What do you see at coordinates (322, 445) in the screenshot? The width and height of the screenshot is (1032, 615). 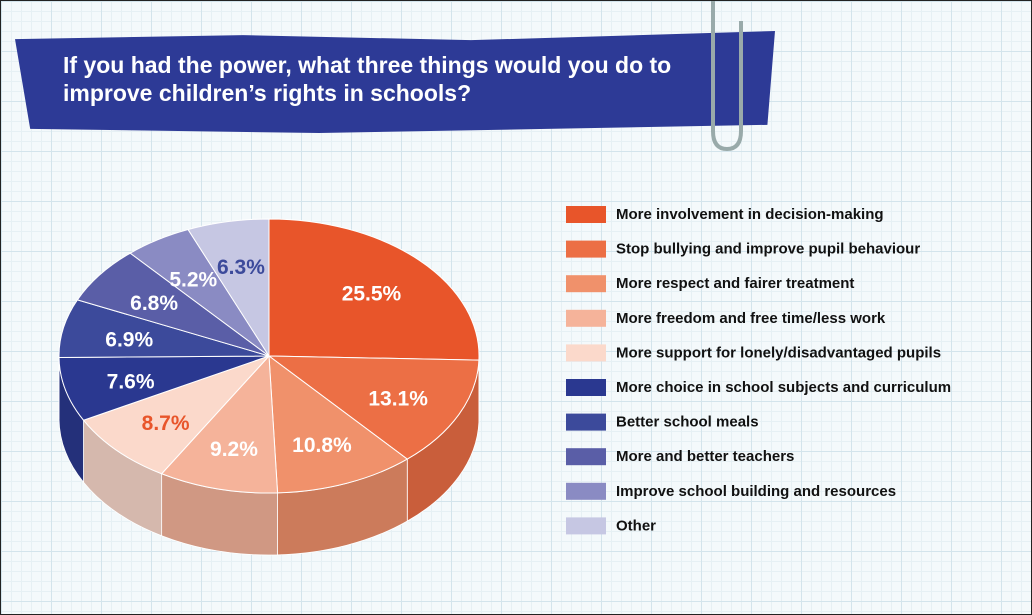 I see `data-label: 10.8%` at bounding box center [322, 445].